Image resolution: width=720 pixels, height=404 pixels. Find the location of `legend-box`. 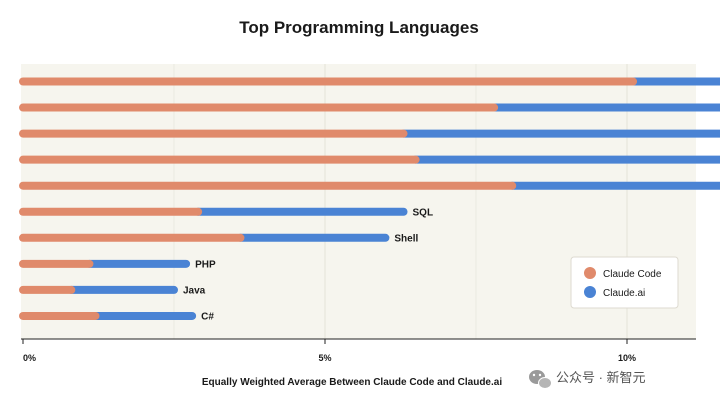

legend-box is located at coordinates (624, 282).